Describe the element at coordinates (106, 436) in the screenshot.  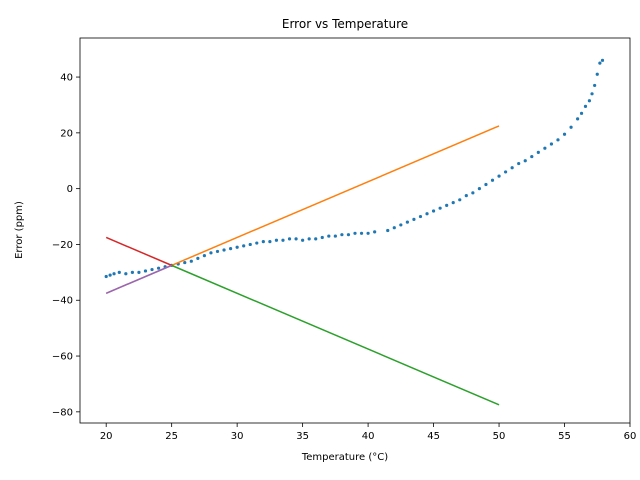
I see `x-tick-label: 20` at that location.